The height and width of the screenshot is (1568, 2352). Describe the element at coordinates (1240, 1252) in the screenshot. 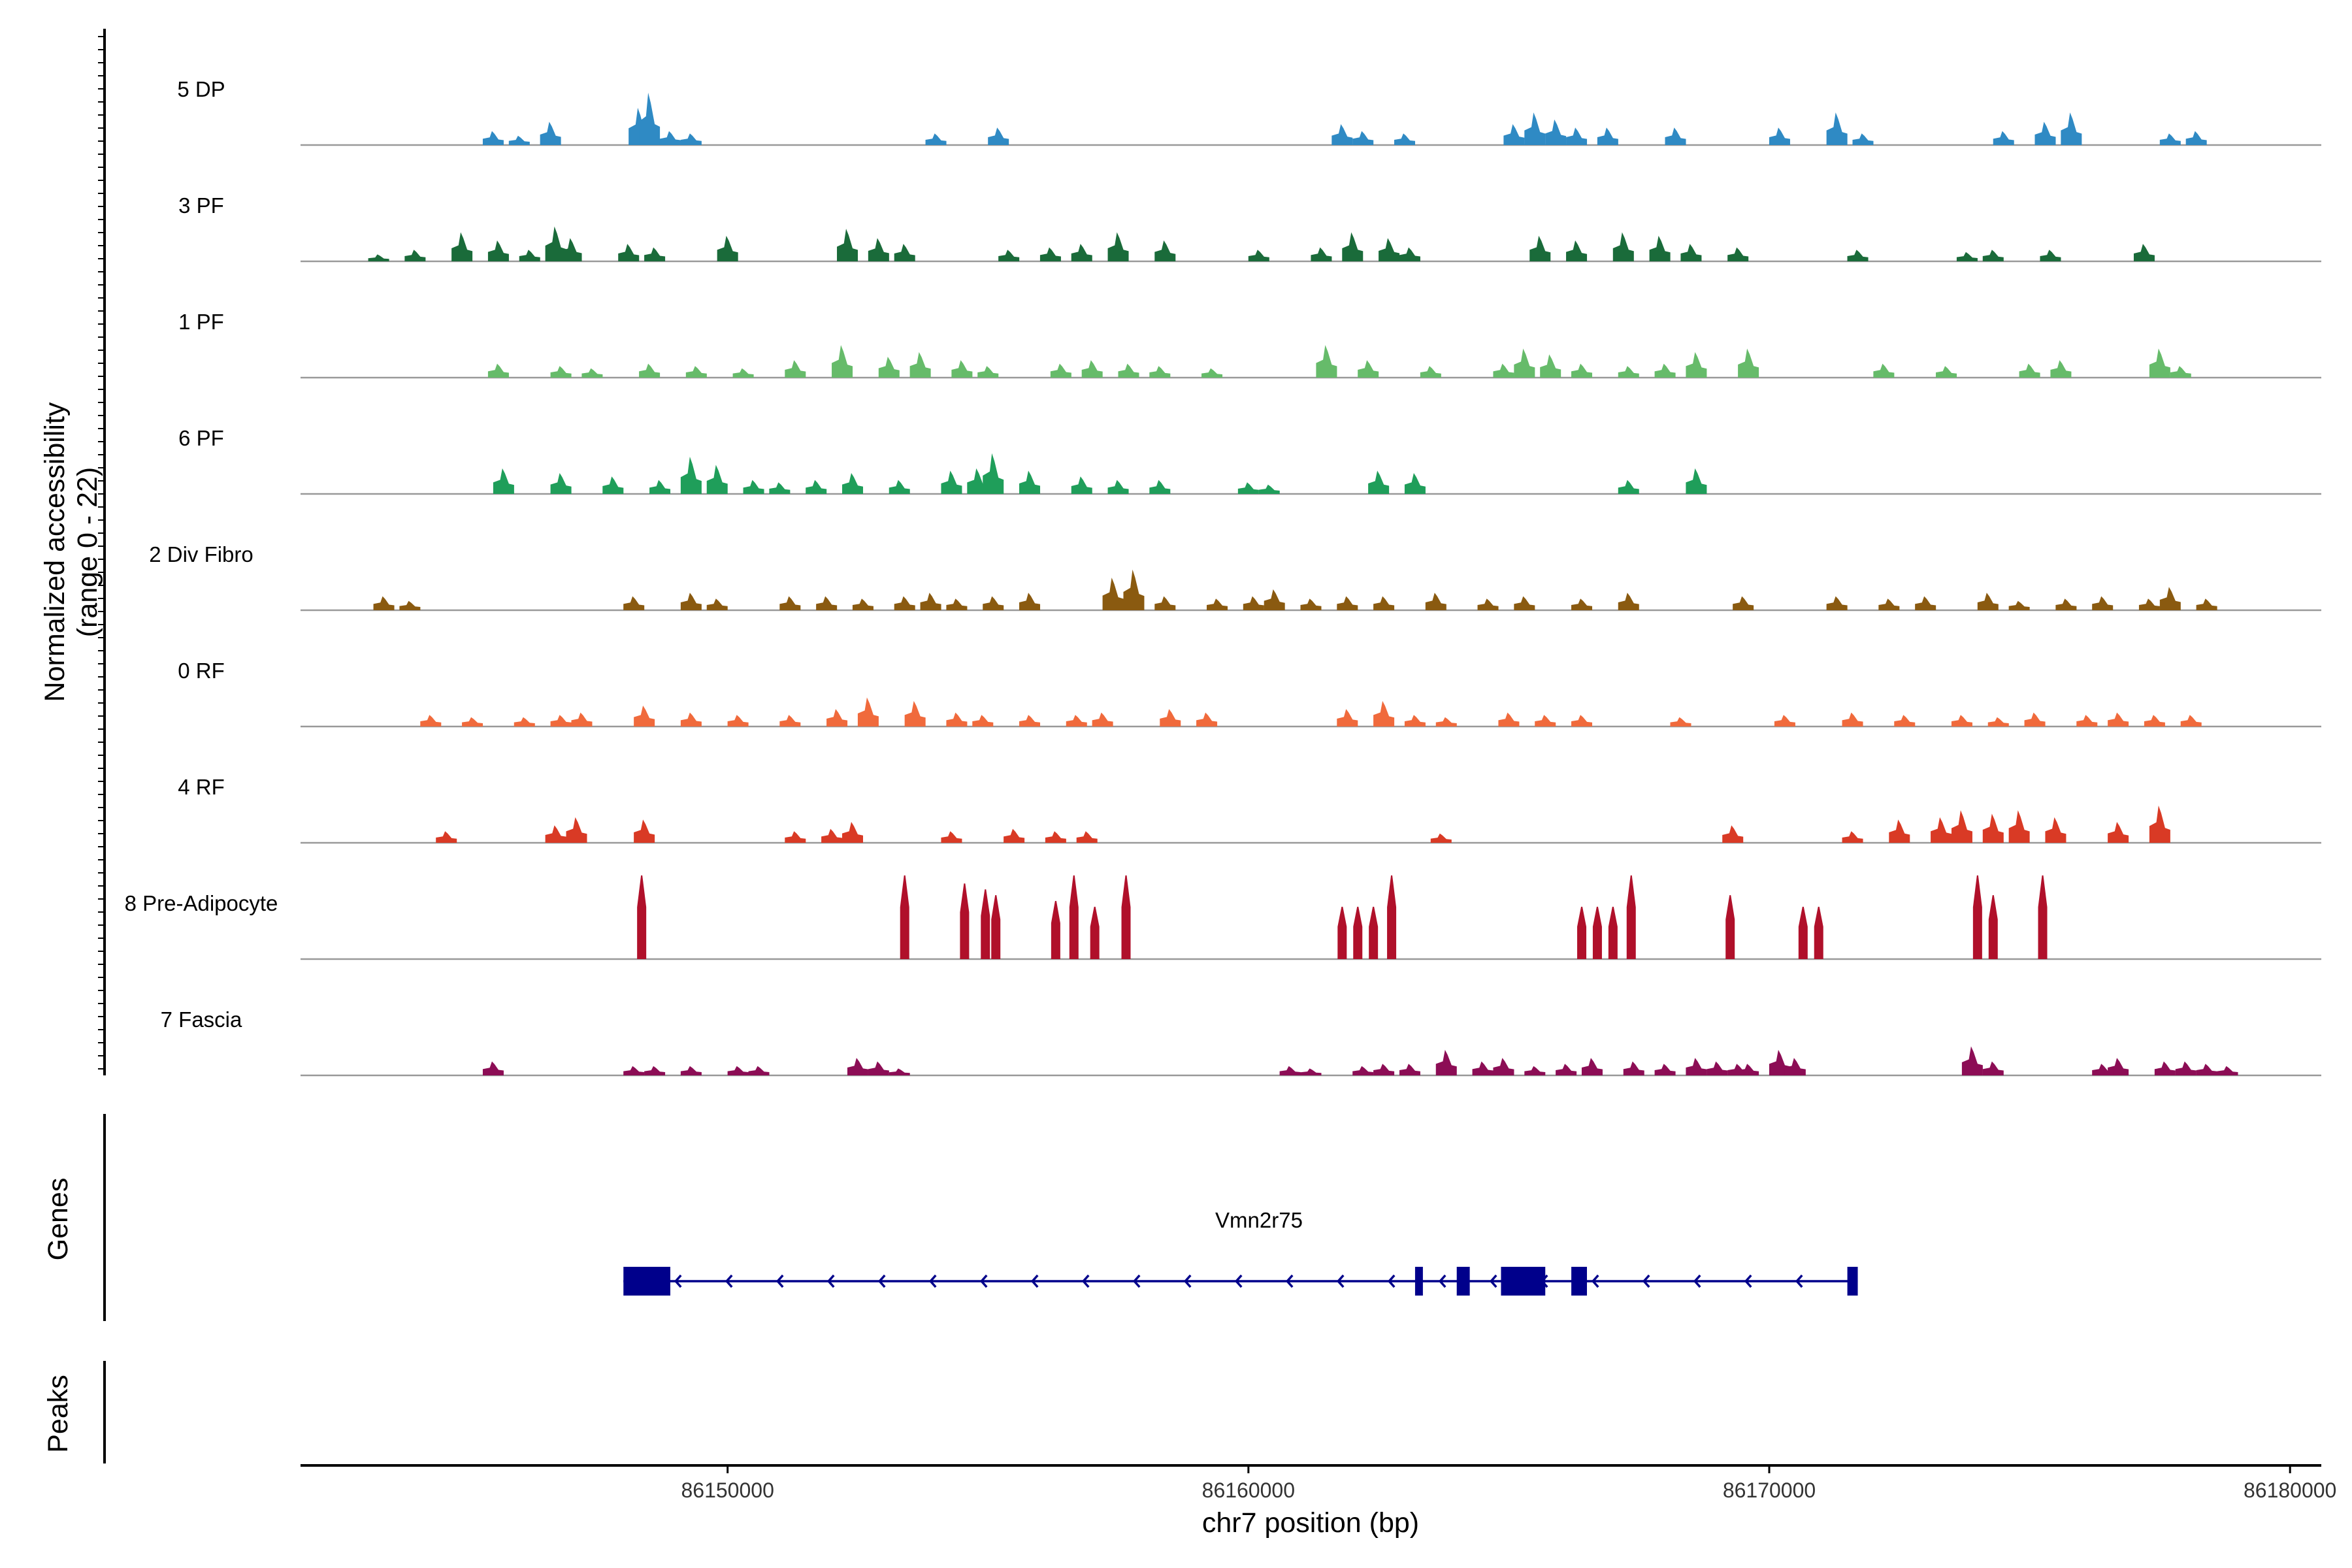

I see `gene-model: Vmn2r75` at that location.